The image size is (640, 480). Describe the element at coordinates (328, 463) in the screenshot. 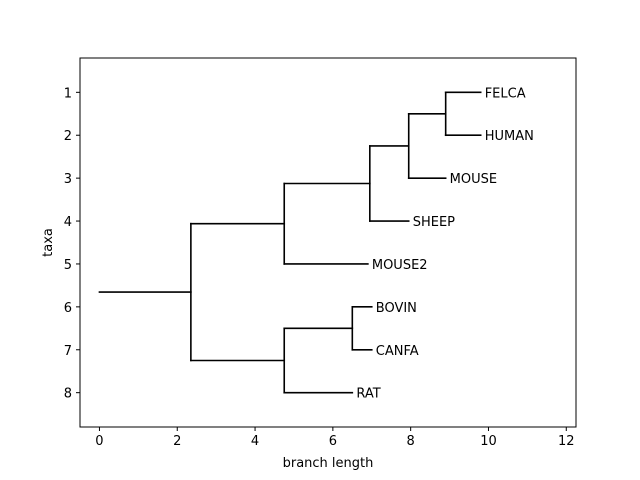

I see `x-axis-label: branch length` at that location.